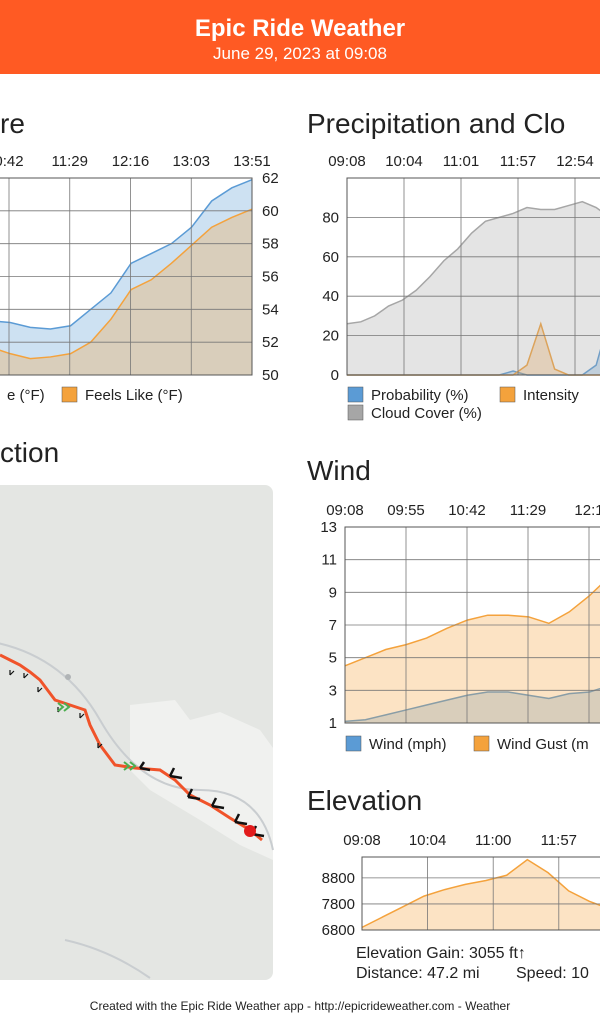 The height and width of the screenshot is (1024, 600). Describe the element at coordinates (329, 560) in the screenshot. I see `y-tick-label: 11` at that location.